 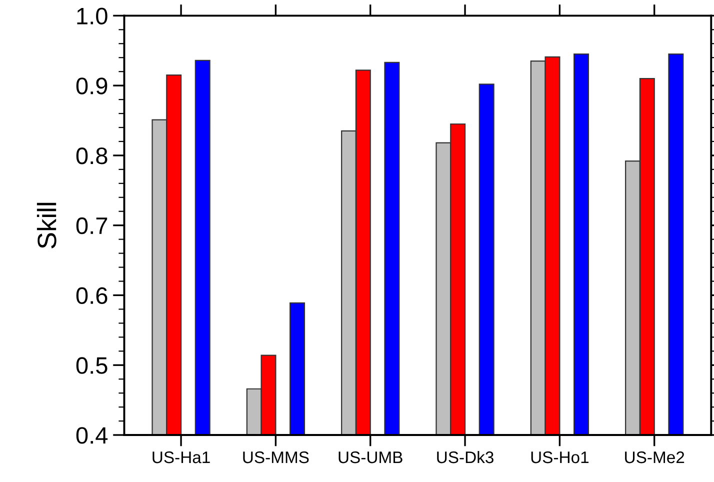 What do you see at coordinates (92, 156) in the screenshot?
I see `y-tick-label: 0.8` at bounding box center [92, 156].